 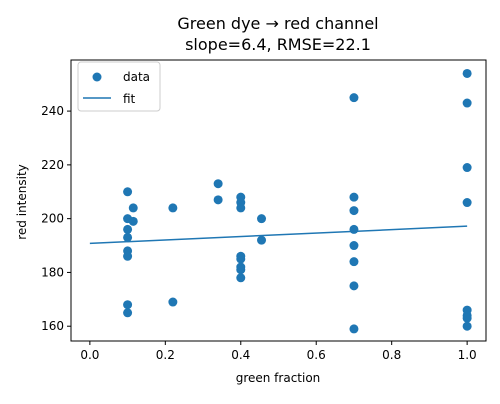 What do you see at coordinates (52, 165) in the screenshot?
I see `y-tick-label: 220` at bounding box center [52, 165].